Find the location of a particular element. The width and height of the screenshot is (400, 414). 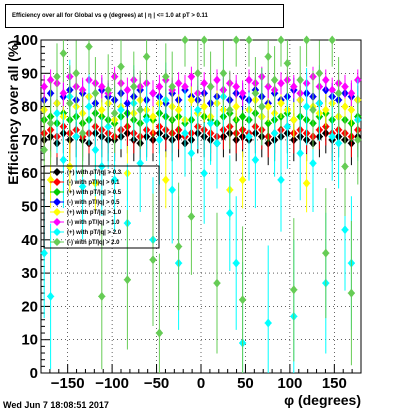

y-axis-title: Efficiency over all (%) is located at coordinates (13, 112).